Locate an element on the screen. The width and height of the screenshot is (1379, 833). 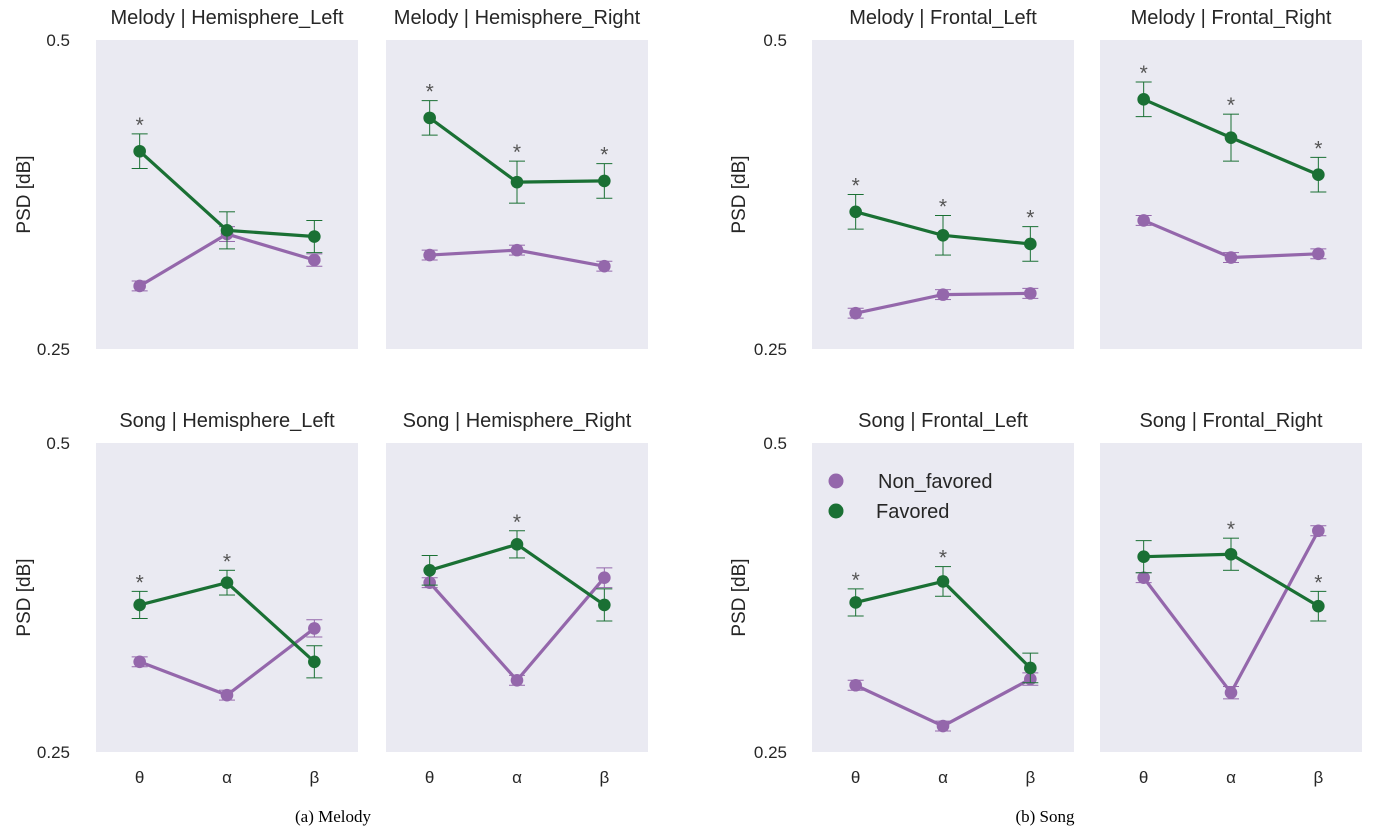
subfigure-caption: (b) Song is located at coordinates (1045, 816).